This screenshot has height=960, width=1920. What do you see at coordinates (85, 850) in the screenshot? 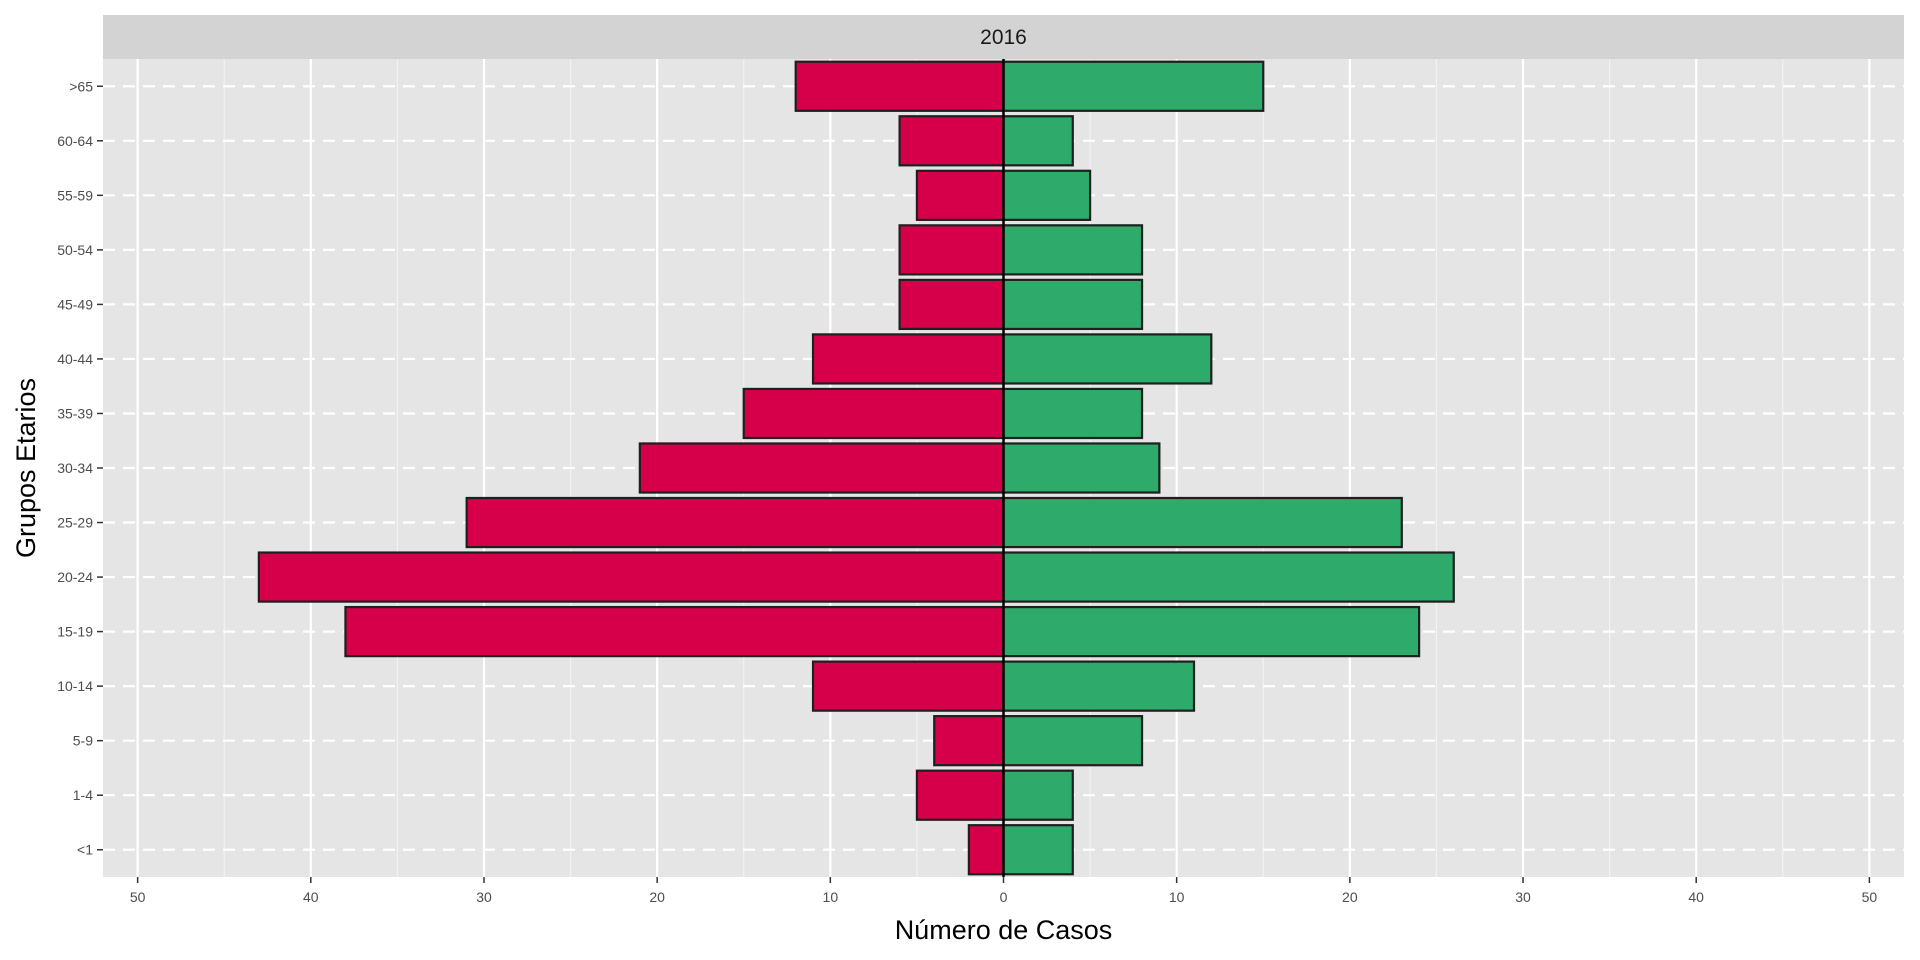
I see `y-tick-label: <1` at bounding box center [85, 850].